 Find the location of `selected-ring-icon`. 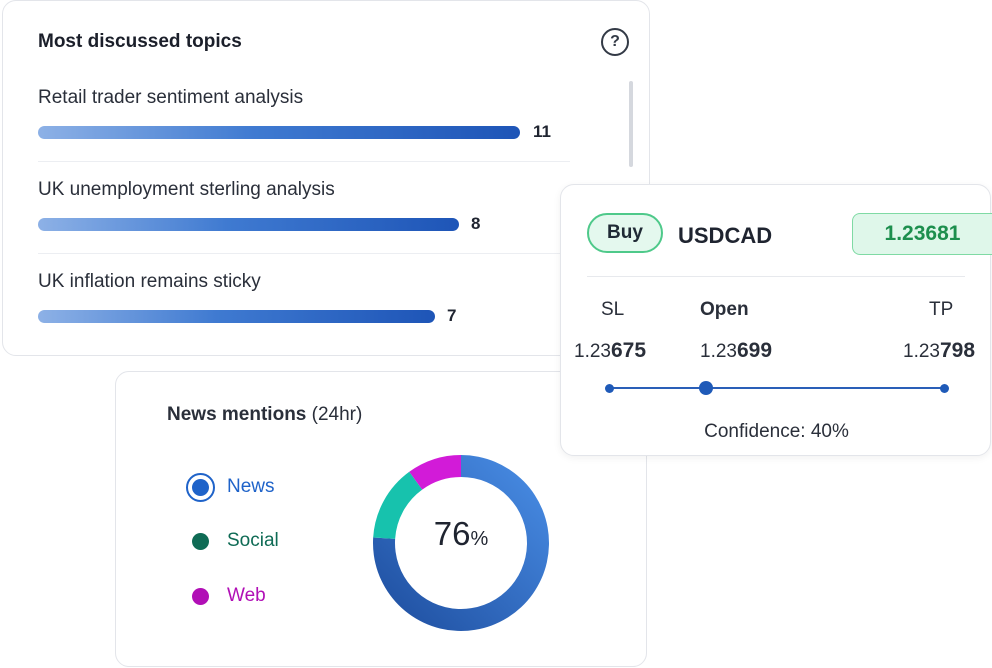

selected-ring-icon is located at coordinates (200, 487).